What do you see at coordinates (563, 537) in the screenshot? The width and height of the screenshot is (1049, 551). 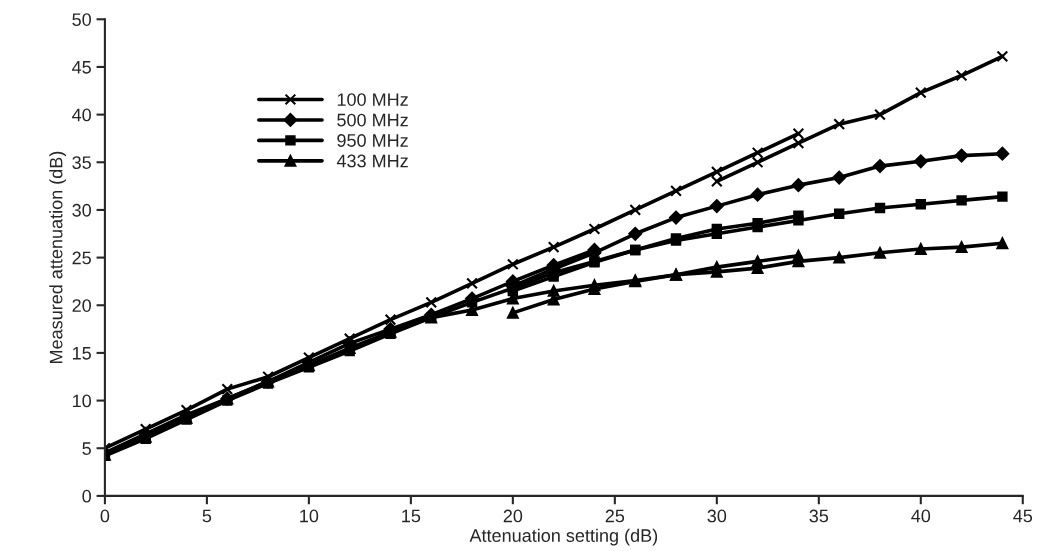 I see `x-axis-title: Attenuation setting (dB)` at bounding box center [563, 537].